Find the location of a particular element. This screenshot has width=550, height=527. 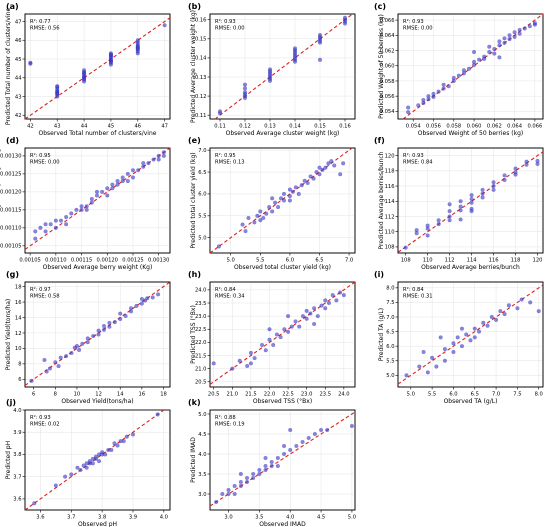

x-tick-label: 21.5 is located at coordinates (251, 395).